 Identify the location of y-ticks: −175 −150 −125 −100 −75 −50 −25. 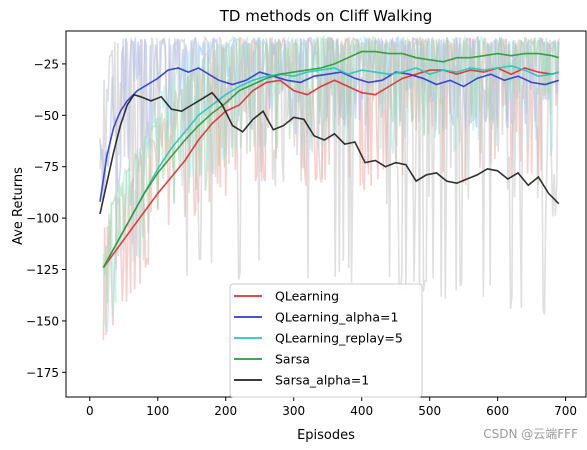
(46, 218).